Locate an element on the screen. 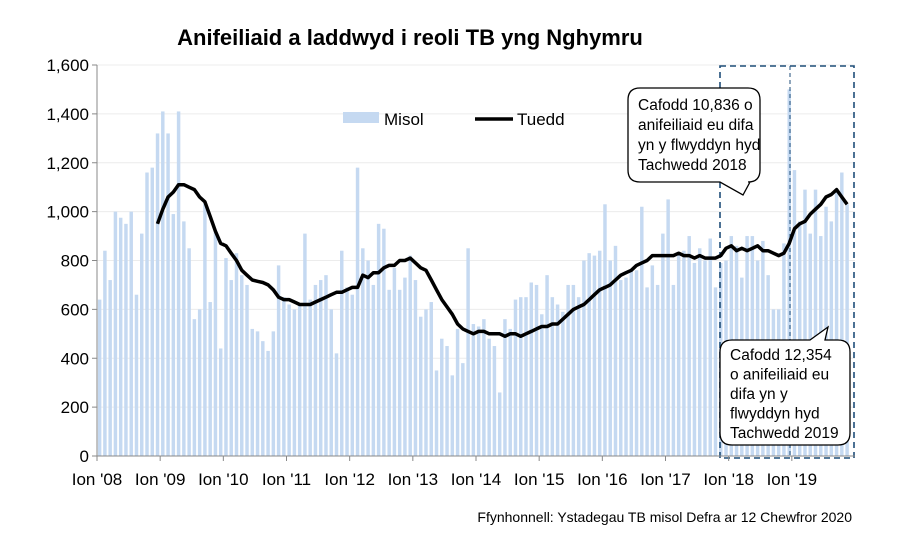 The width and height of the screenshot is (899, 537). y-tick-label: 1,200 is located at coordinates (67, 163).